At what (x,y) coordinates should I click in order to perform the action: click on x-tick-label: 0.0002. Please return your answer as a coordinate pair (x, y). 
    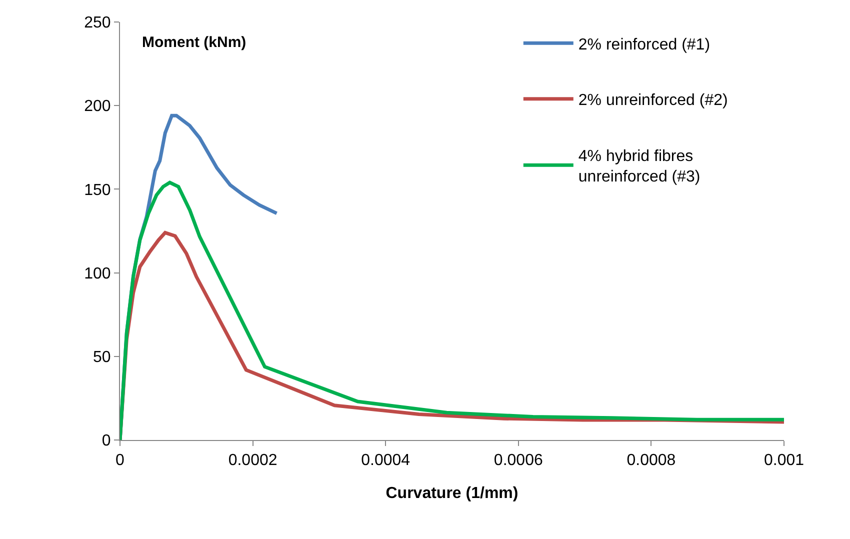
    Looking at the image, I should click on (253, 461).